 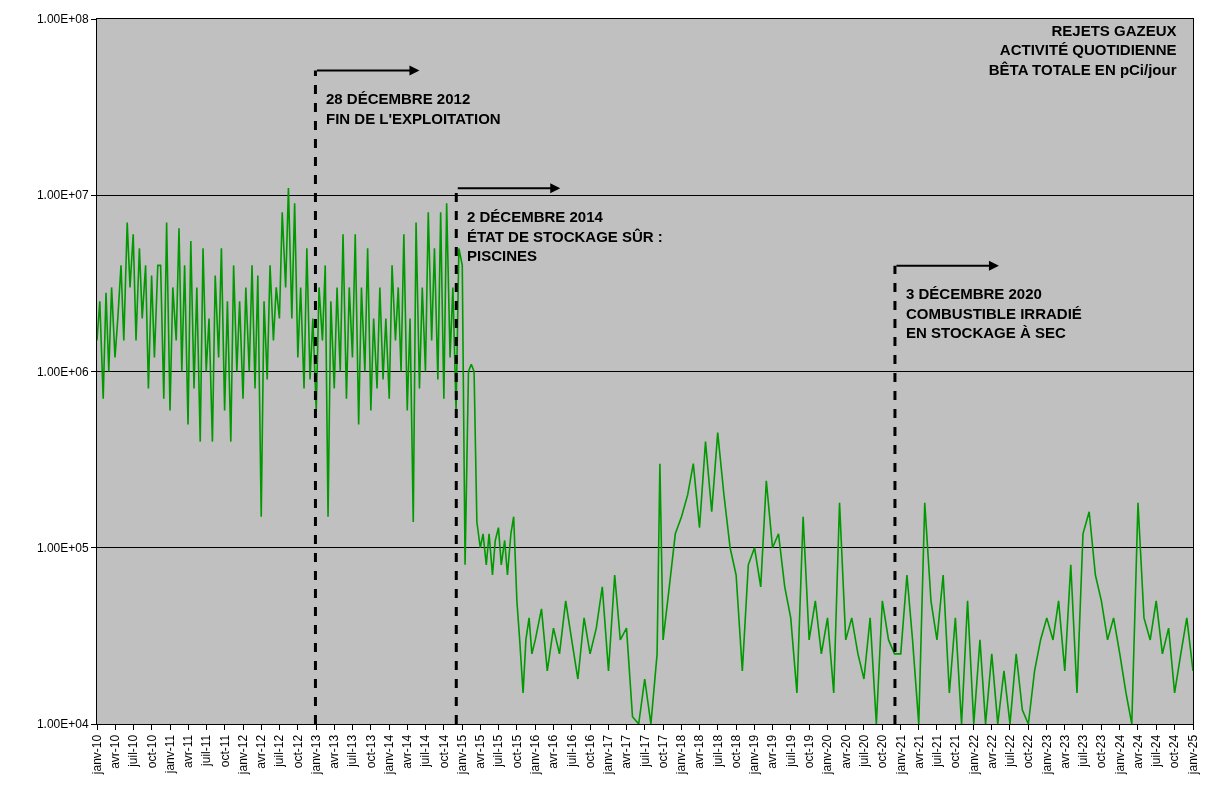 I want to click on x-tick-label: oct-23, so click(x=1101, y=751).